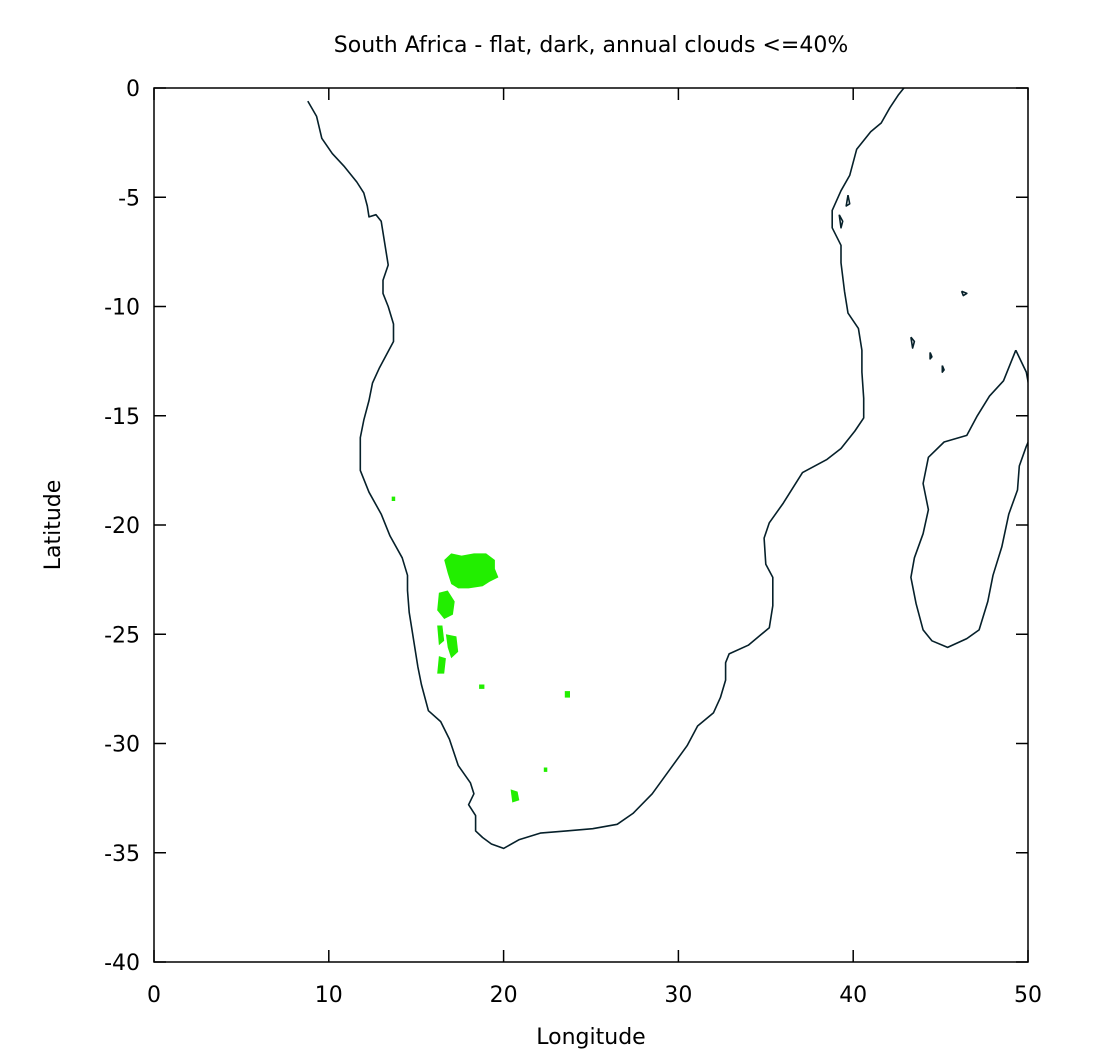 This screenshot has width=1100, height=1050. I want to click on y-tick-label: -20, so click(122, 526).